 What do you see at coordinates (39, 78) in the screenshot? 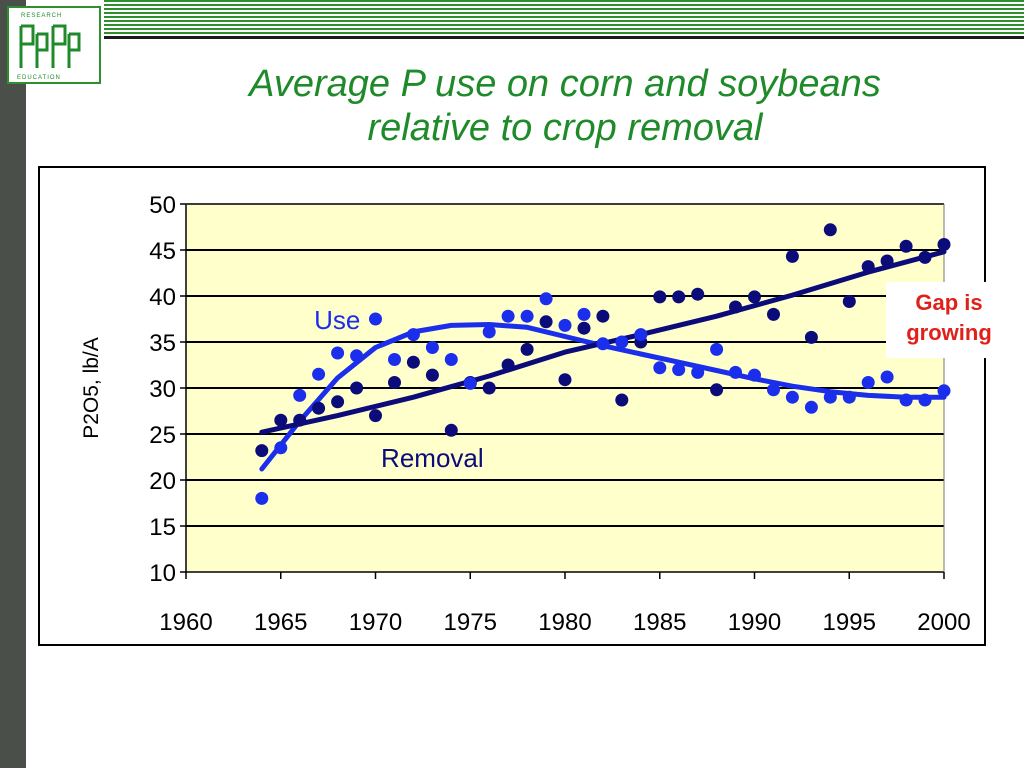
I see `logo-bottom-text: EDUCATION` at bounding box center [39, 78].